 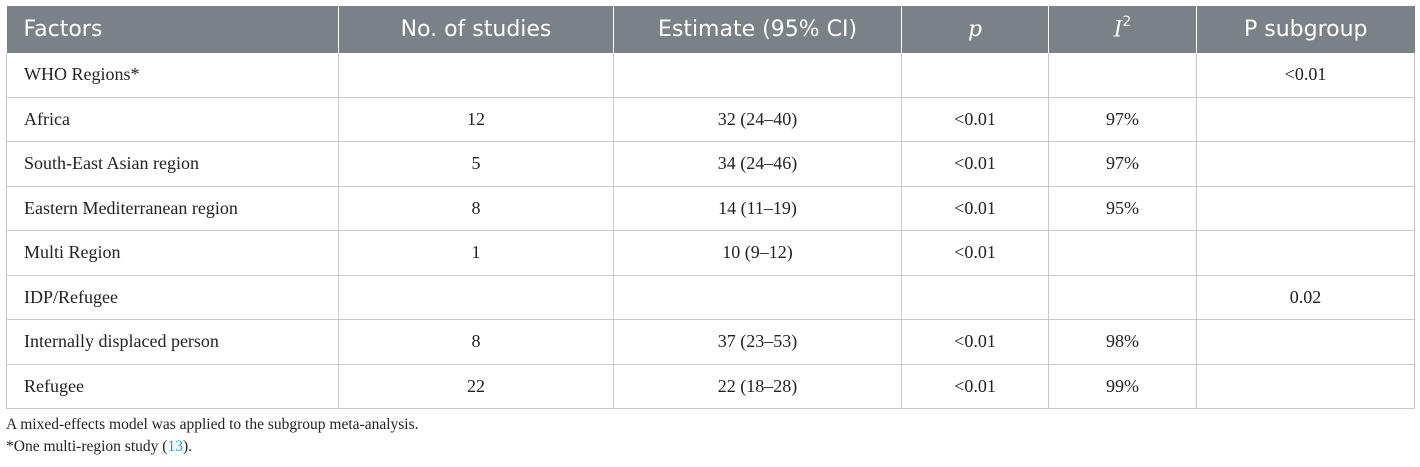 I want to click on cell-factor: IDP/Refugee, so click(x=172, y=297).